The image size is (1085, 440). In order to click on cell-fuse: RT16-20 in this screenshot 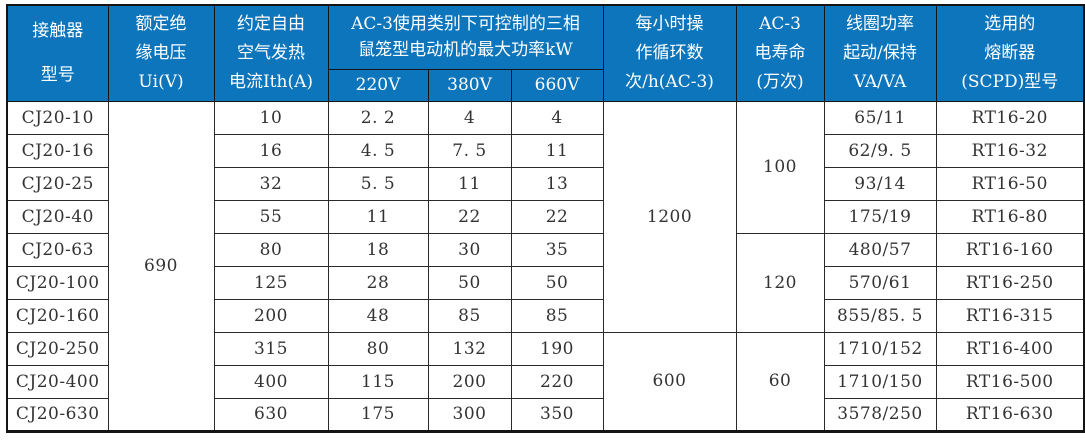, I will do `click(1010, 117)`.